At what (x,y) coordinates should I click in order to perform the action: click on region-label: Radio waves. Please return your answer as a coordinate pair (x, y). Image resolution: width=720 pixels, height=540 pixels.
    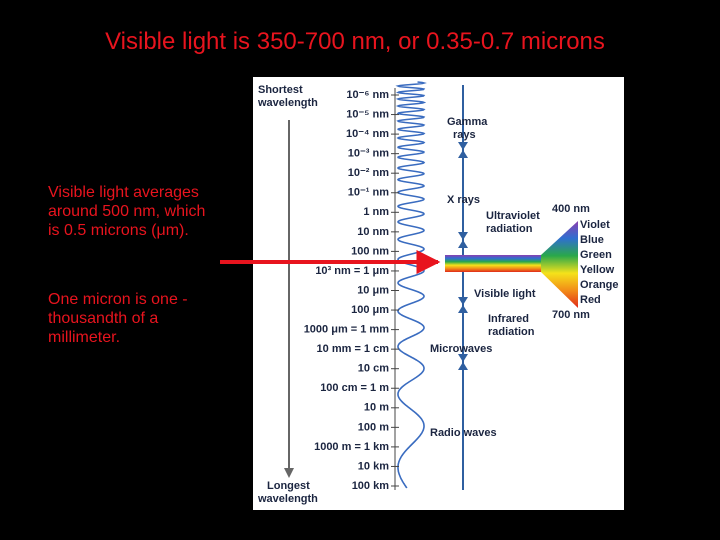
    Looking at the image, I should click on (463, 433).